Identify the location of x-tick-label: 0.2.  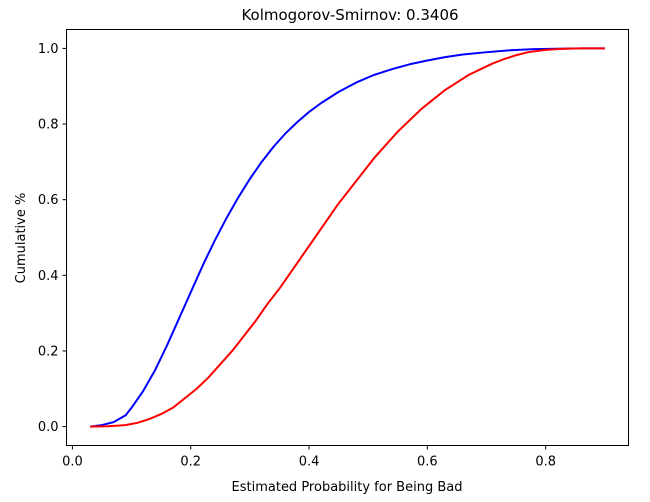
(190, 462).